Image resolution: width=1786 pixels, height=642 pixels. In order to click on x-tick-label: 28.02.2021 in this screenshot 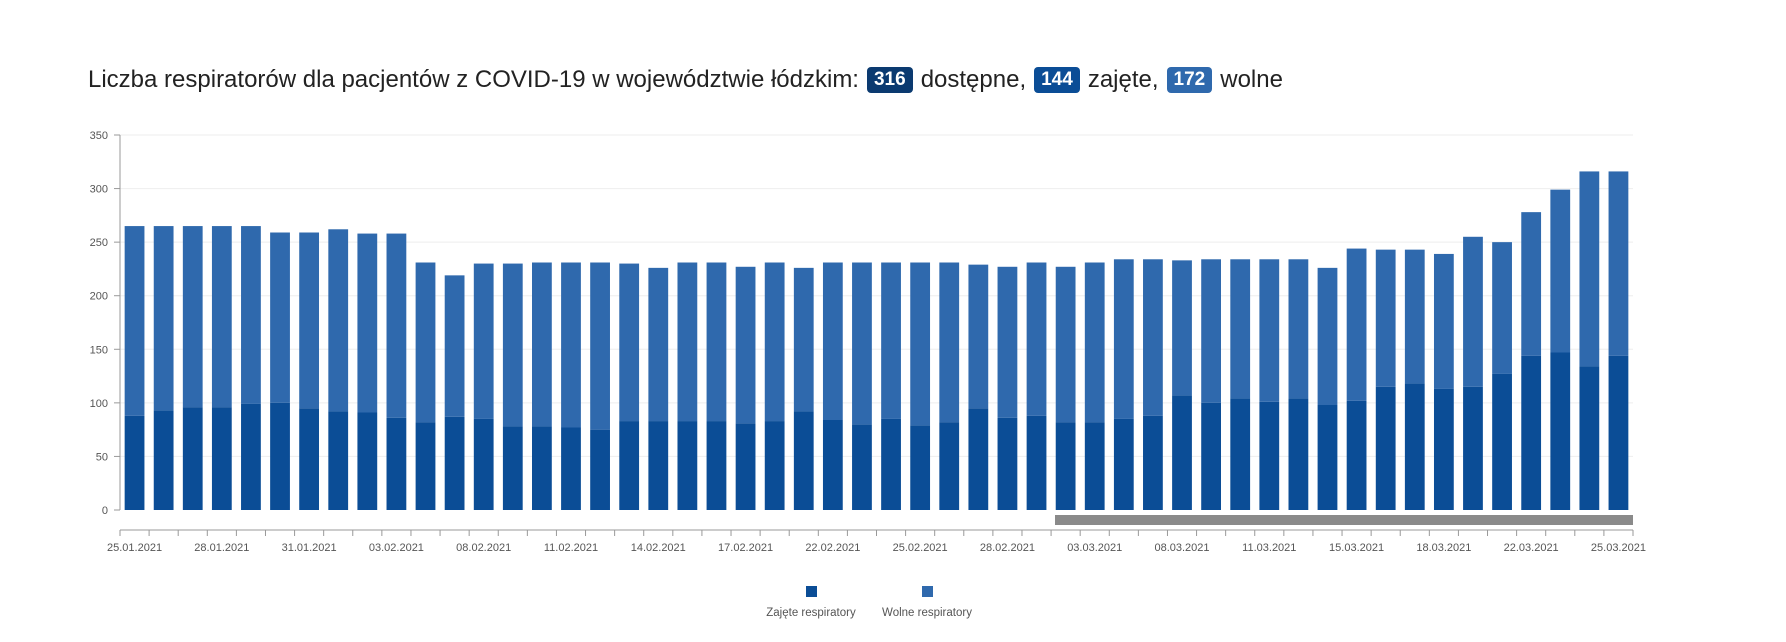, I will do `click(1007, 548)`.